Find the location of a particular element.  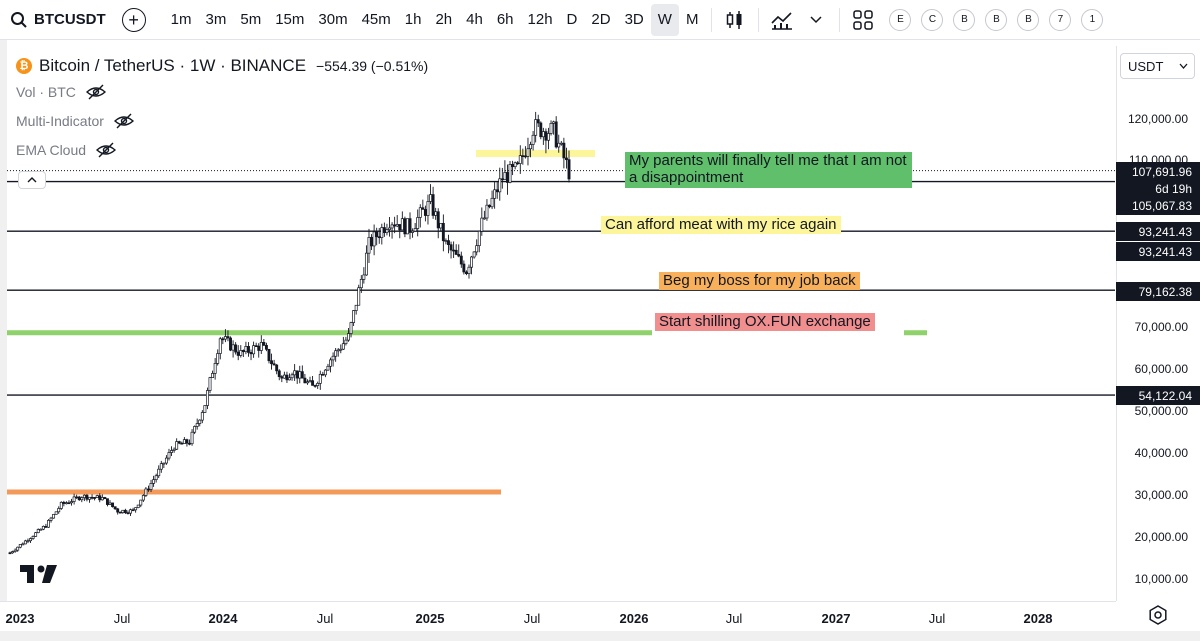

legend-title: Bitcoin / TetherUS · 1W · BINANCE is located at coordinates (173, 65).